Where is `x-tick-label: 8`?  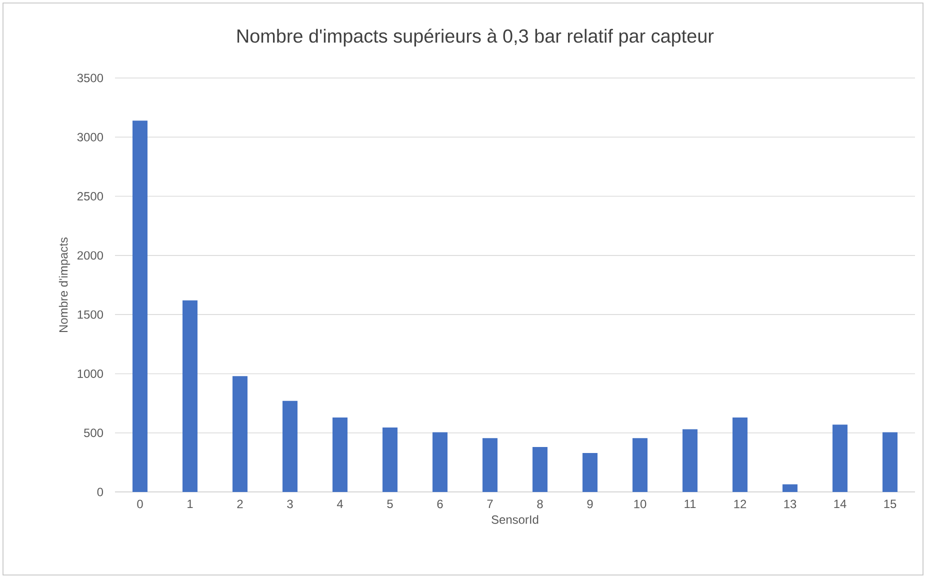
x-tick-label: 8 is located at coordinates (540, 504).